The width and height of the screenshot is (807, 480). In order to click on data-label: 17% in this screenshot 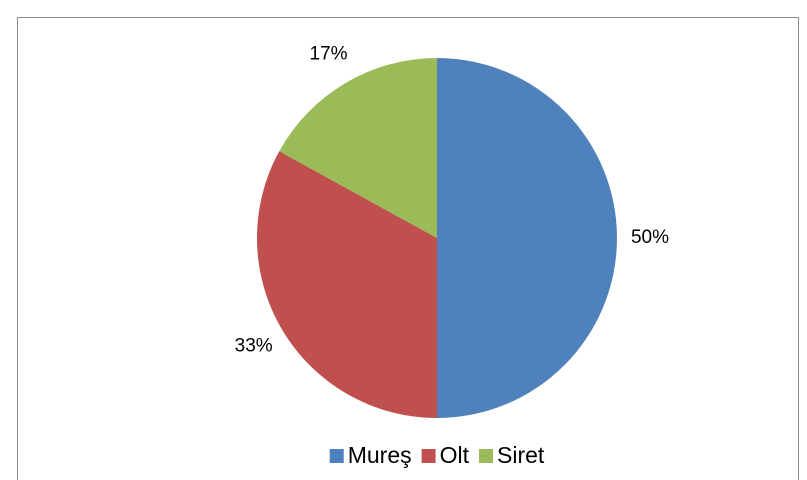, I will do `click(329, 54)`.